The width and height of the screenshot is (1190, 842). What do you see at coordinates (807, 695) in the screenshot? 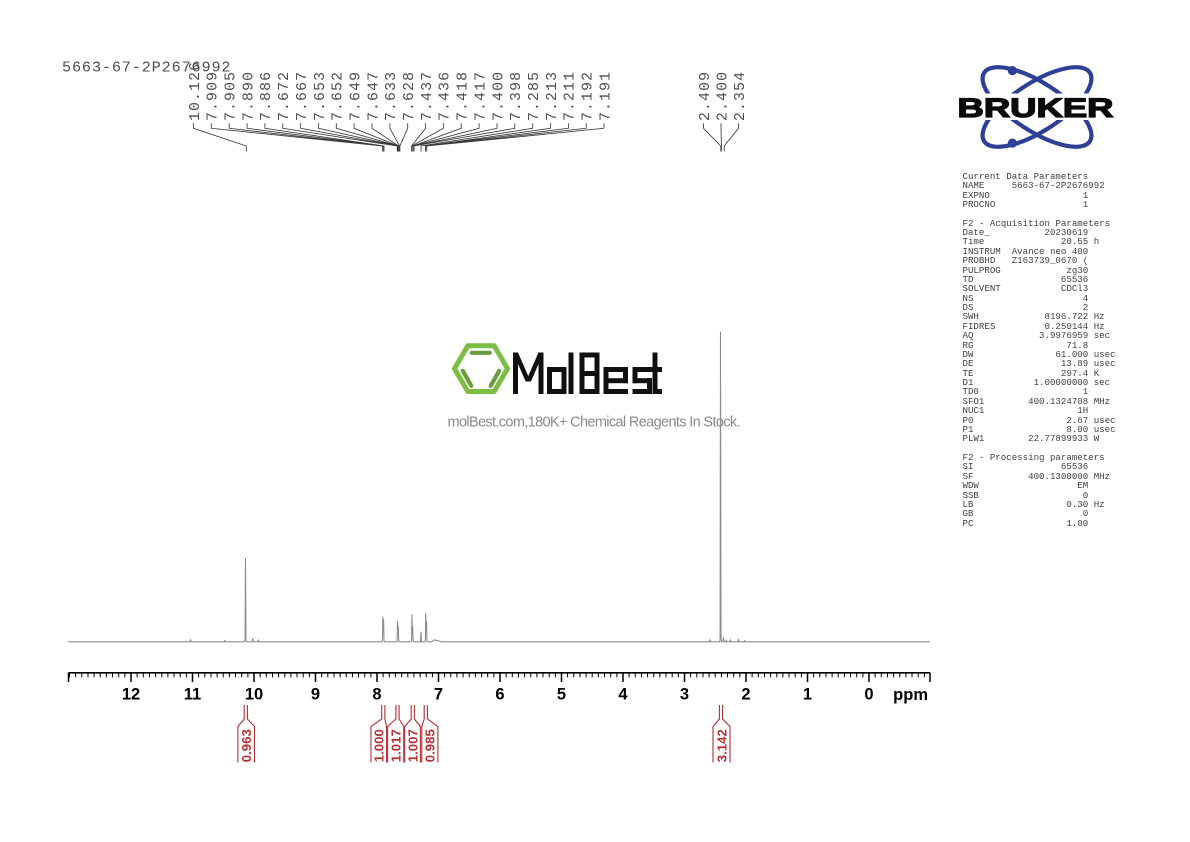
I see `svg-text: 1` at bounding box center [807, 695].